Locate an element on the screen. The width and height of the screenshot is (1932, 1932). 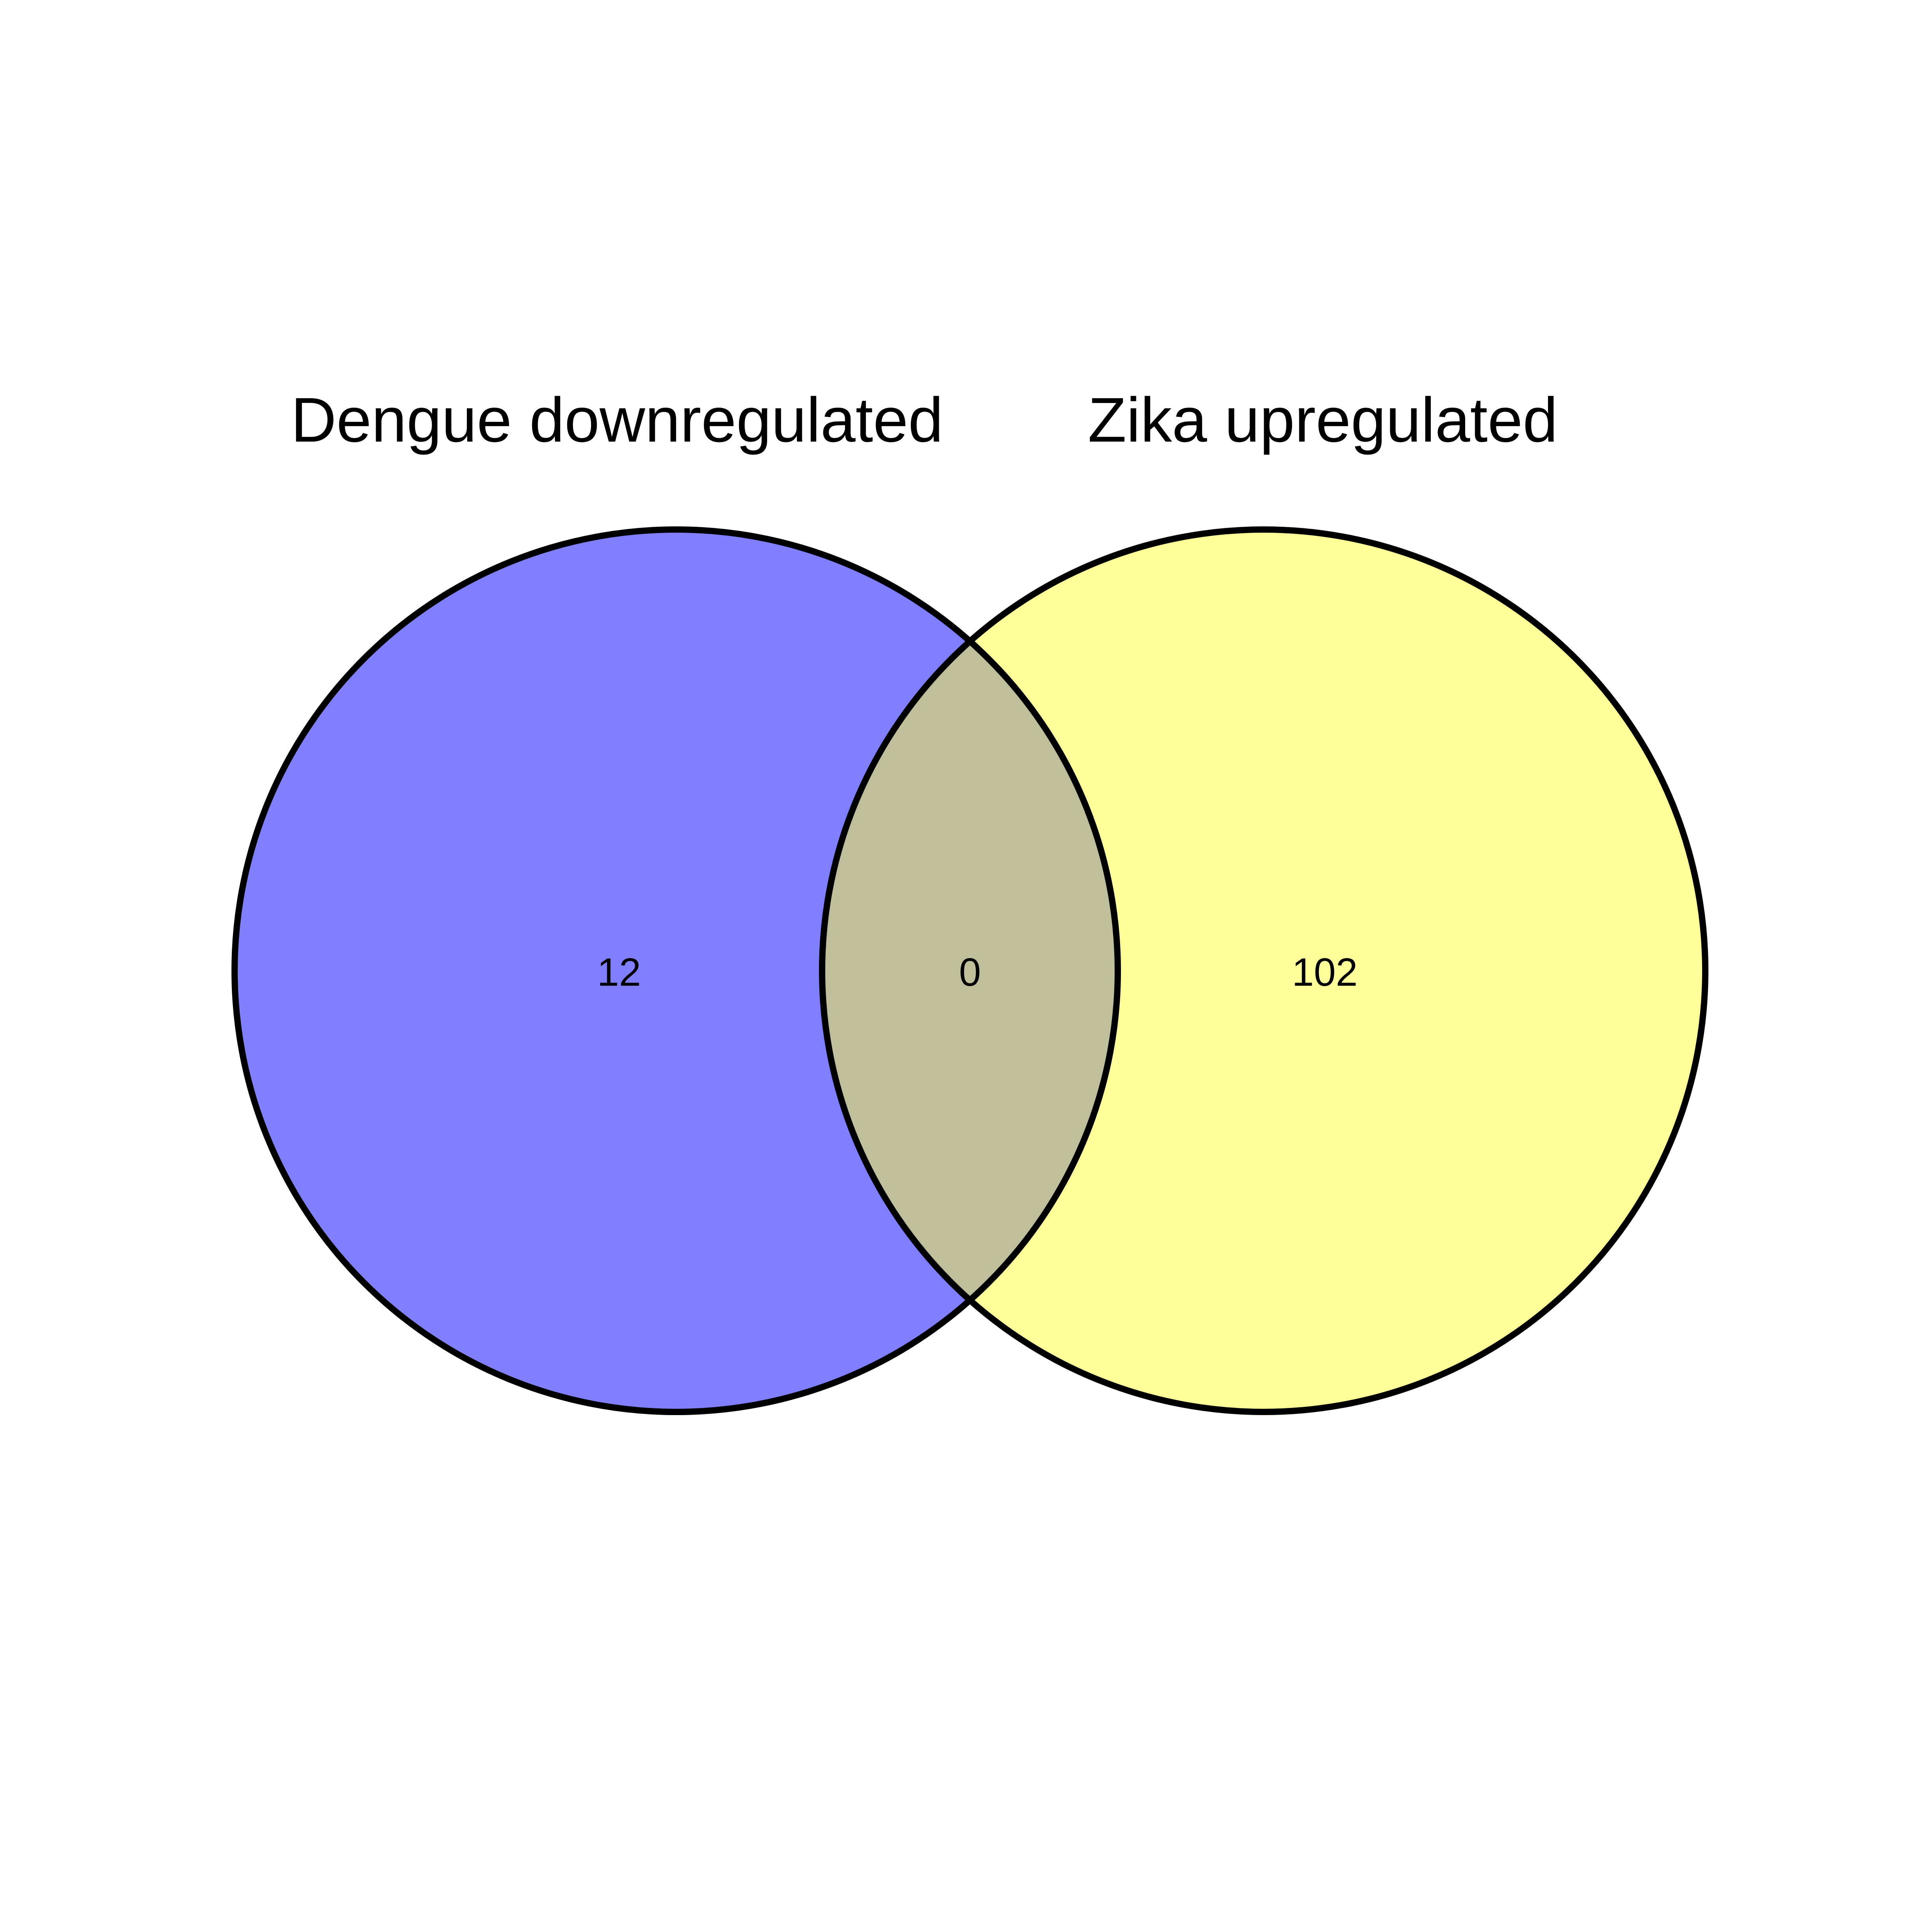
set-b-title: Zika upregulated is located at coordinates (1323, 420).